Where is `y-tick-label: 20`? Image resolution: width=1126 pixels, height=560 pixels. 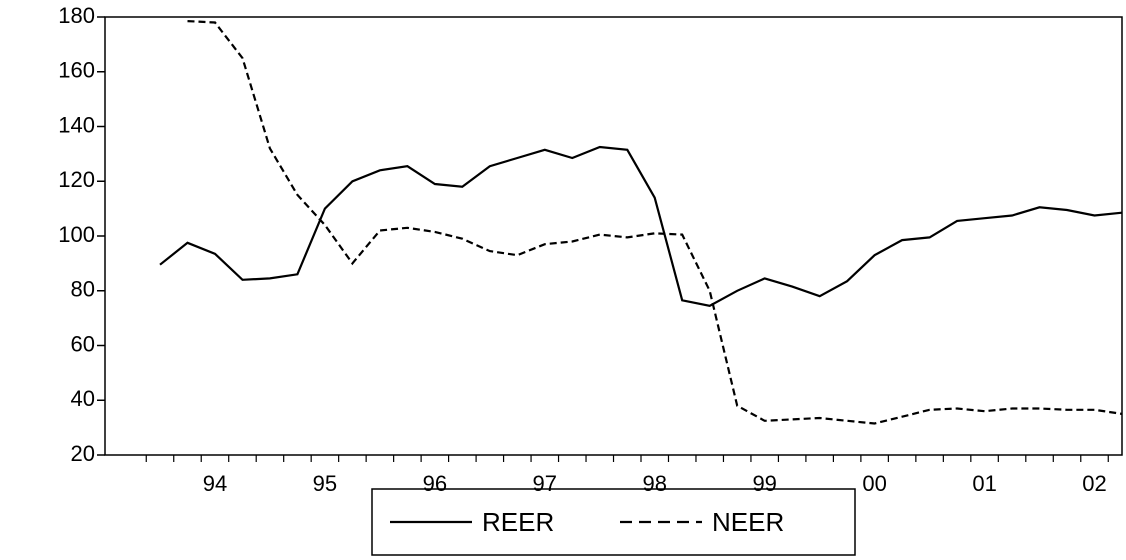
y-tick-label: 20 is located at coordinates (83, 453).